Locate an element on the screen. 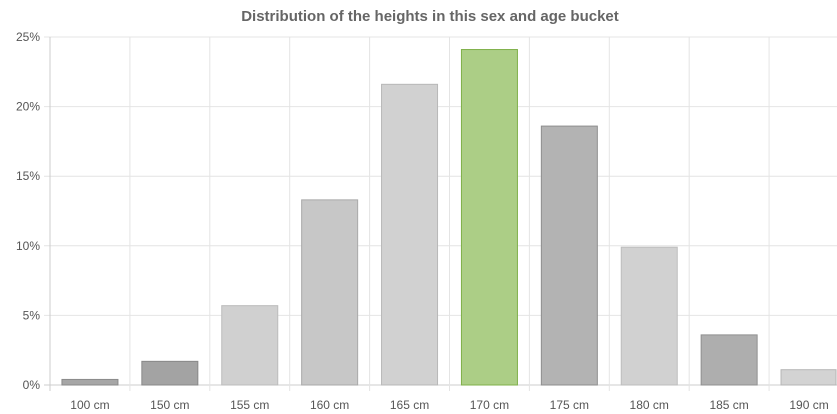  bar-100-cm is located at coordinates (90, 382).